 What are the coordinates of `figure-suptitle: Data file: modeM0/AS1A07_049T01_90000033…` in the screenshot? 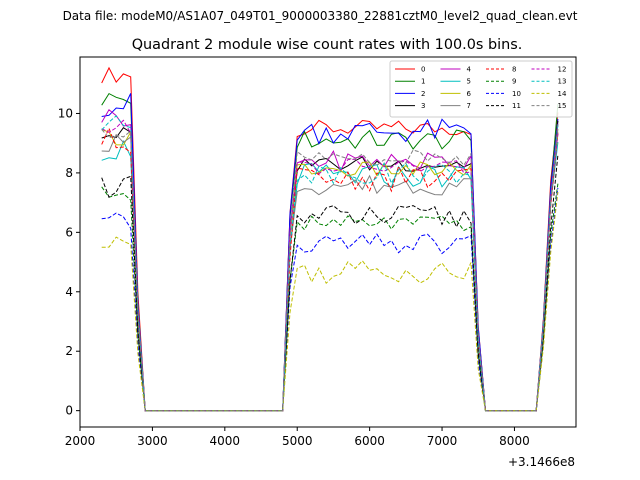 It's located at (320, 16).